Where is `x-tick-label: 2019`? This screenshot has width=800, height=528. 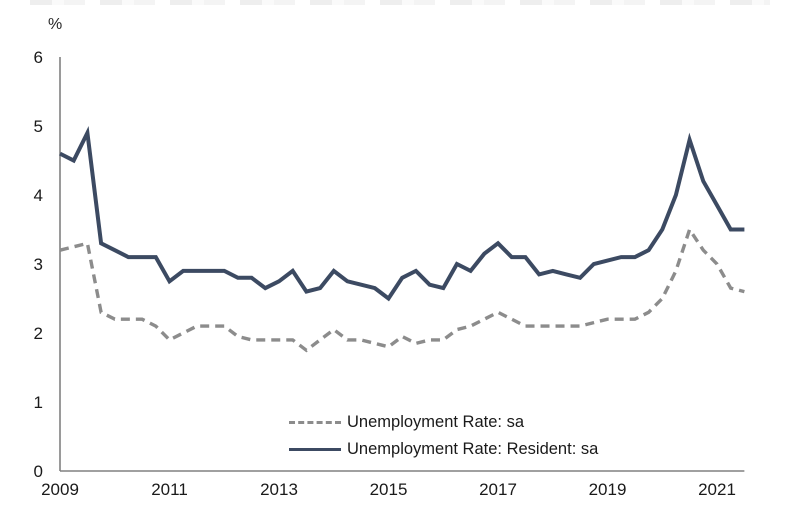
x-tick-label: 2019 is located at coordinates (608, 489).